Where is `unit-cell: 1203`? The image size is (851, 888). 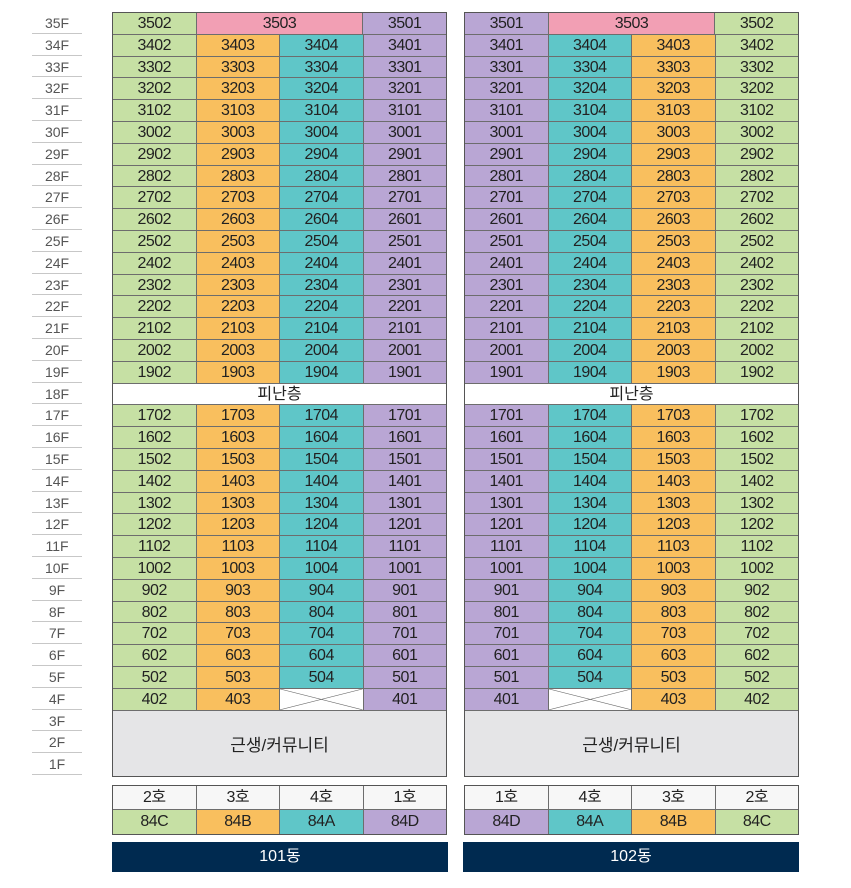
unit-cell: 1203 is located at coordinates (674, 525).